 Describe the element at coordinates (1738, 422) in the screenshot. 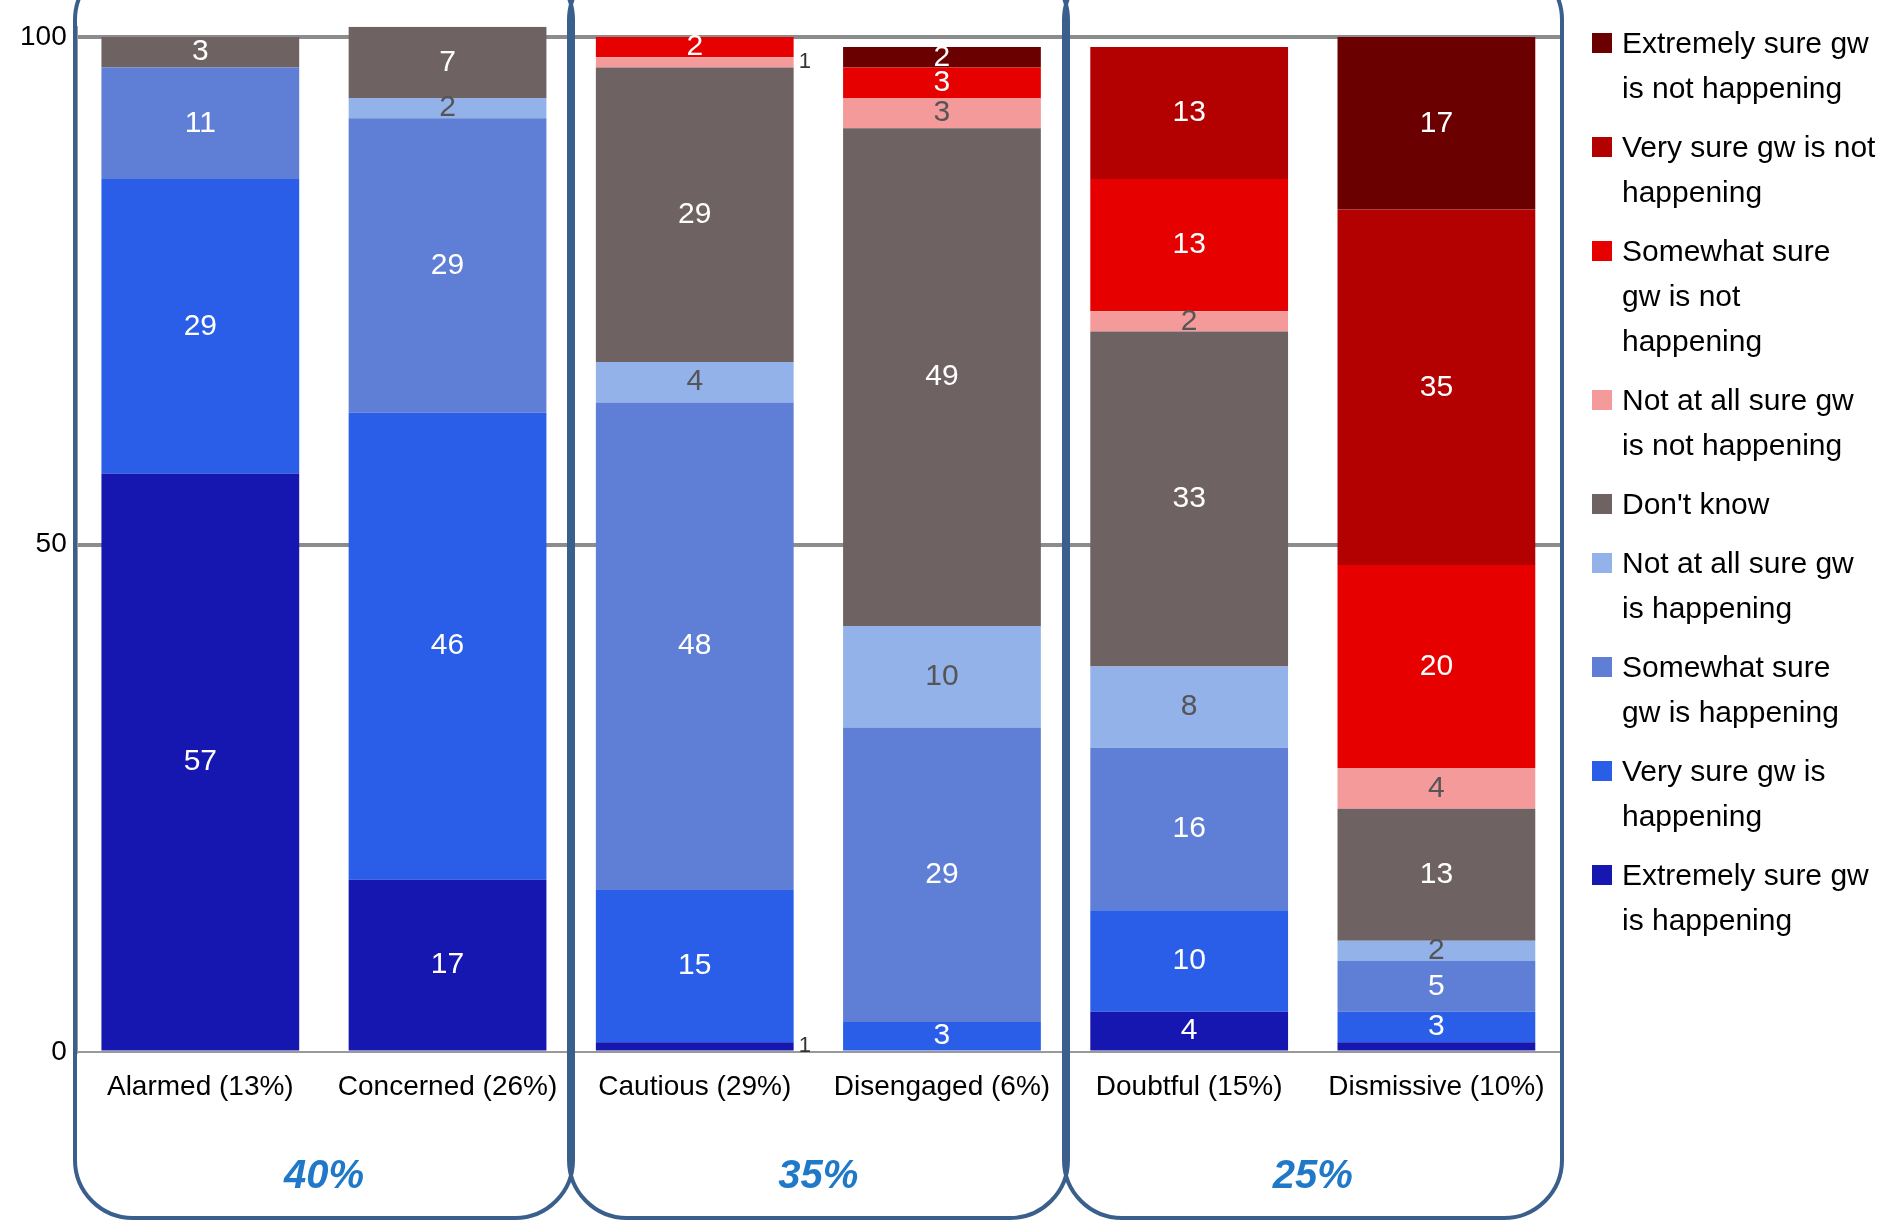

I see `legend-label: Not at all sure gw is not happening` at that location.